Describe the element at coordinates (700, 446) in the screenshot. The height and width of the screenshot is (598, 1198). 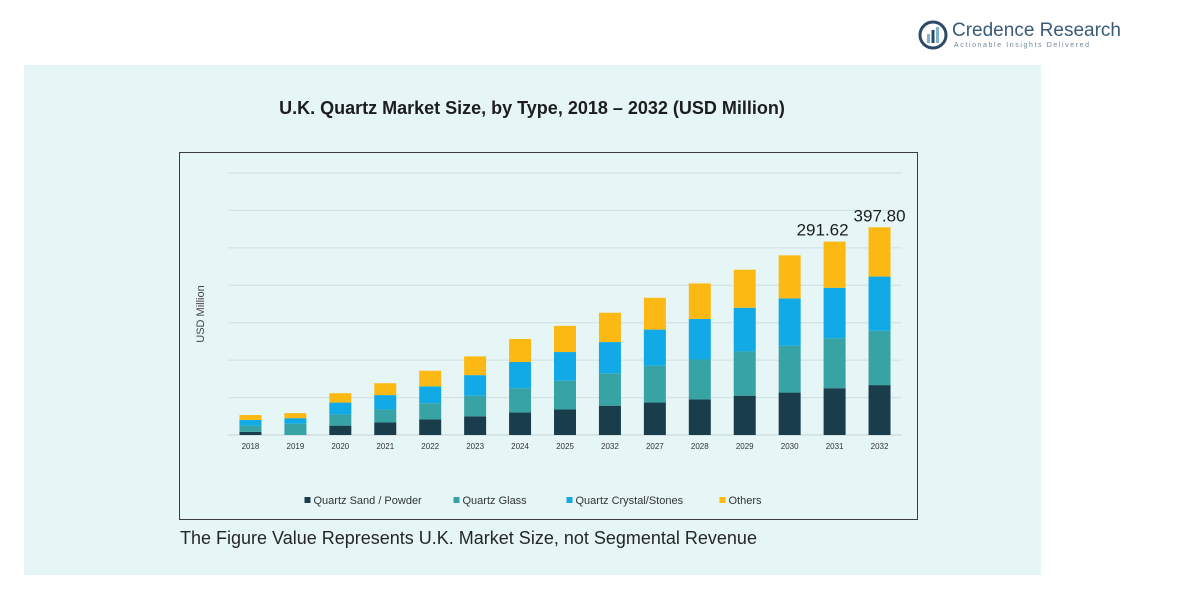
I see `x-tick-label: 2028` at that location.